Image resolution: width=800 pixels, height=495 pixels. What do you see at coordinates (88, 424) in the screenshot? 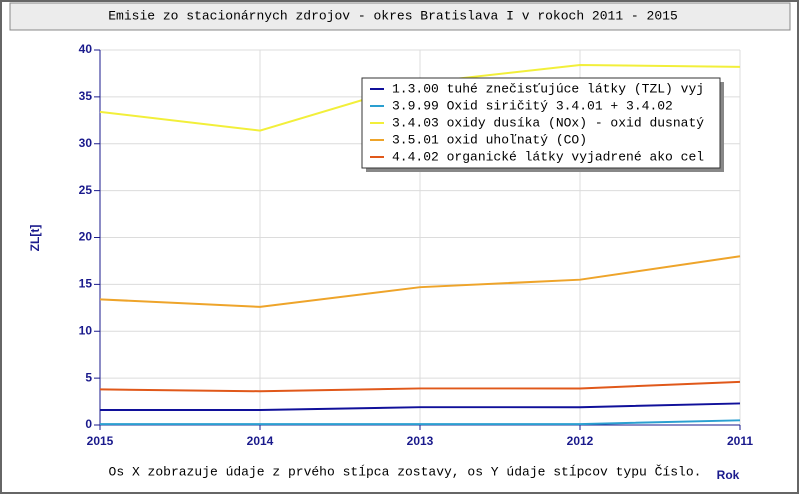
I see `y-tick-label: 0` at bounding box center [88, 424].